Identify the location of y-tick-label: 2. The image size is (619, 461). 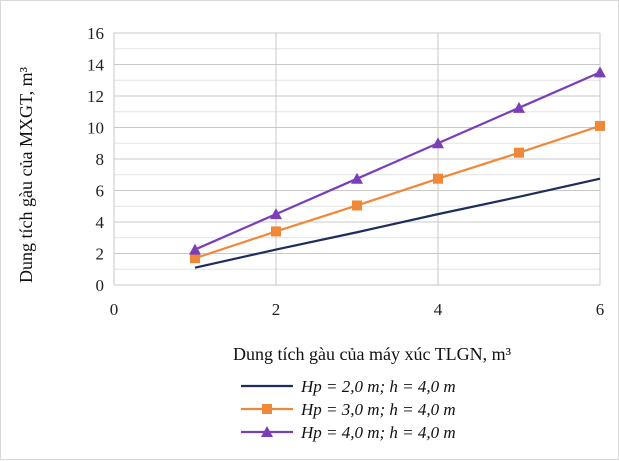
(100, 254).